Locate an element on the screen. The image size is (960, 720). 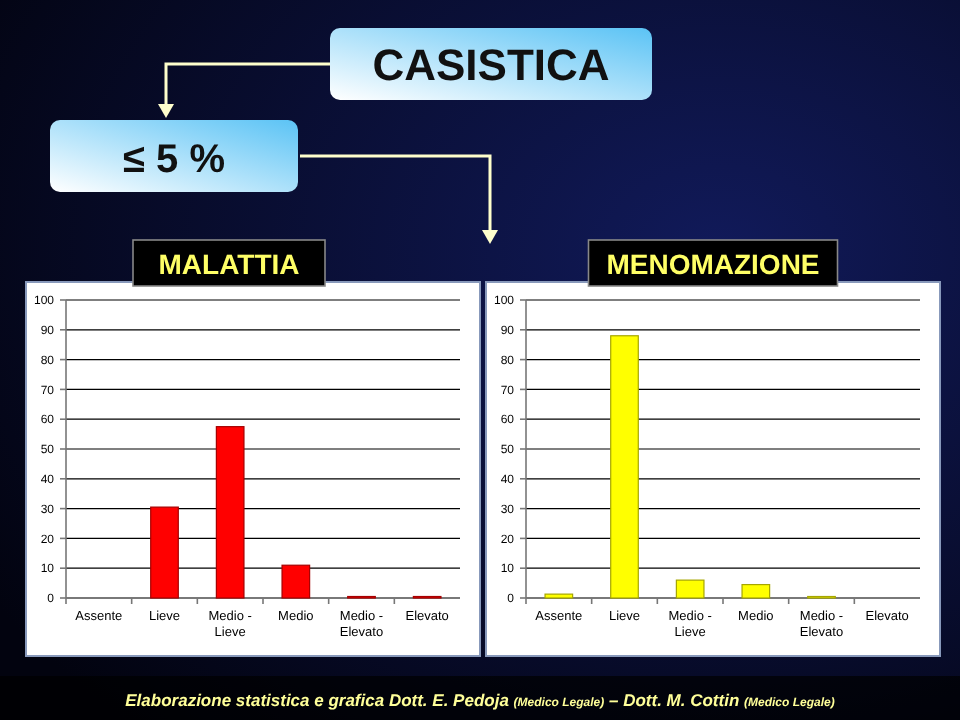
text: CASISTICA is located at coordinates (491, 65).